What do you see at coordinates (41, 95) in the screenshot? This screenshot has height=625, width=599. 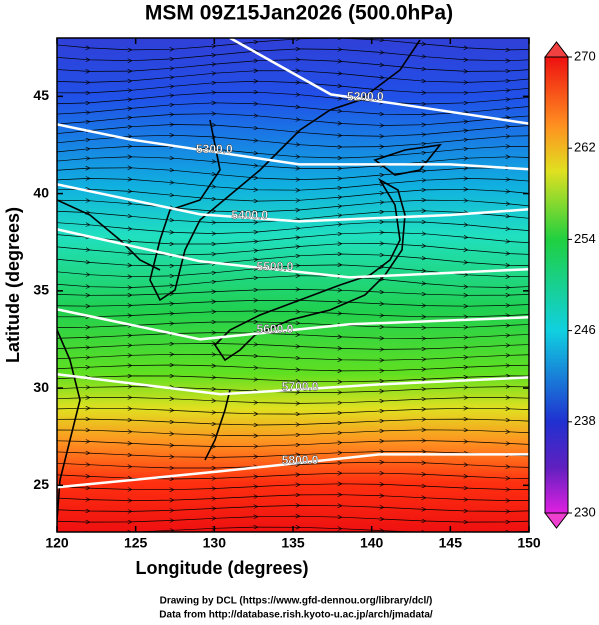 I see `y-tick-label: 45` at bounding box center [41, 95].